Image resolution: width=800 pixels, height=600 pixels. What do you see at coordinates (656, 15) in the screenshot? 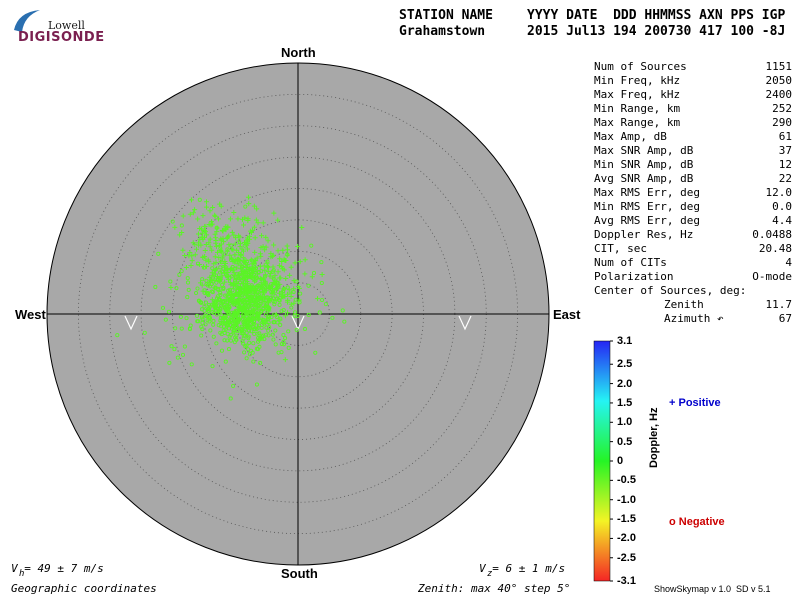
I see `header-label-cols: YYYY DATE DDD HHMMSS AXN PPS IGP` at bounding box center [656, 15].